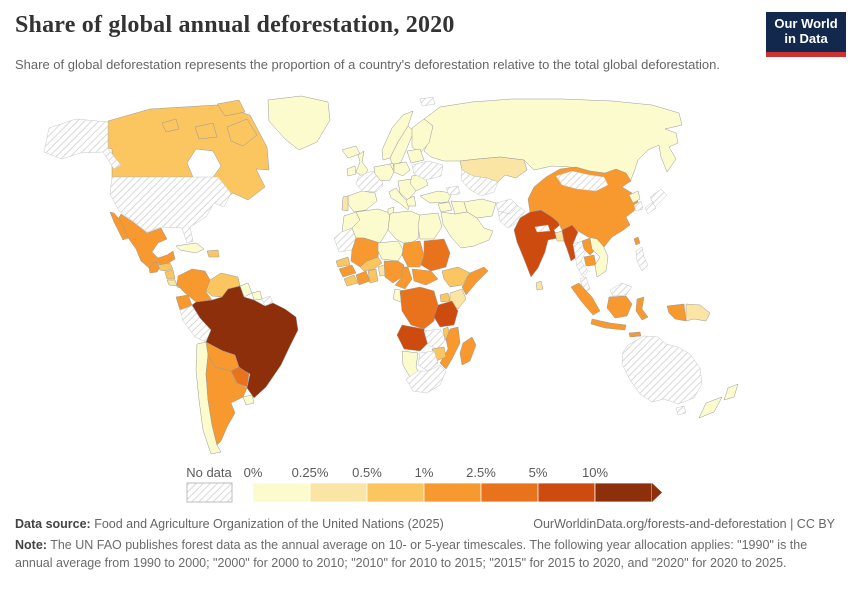 The height and width of the screenshot is (600, 850). What do you see at coordinates (402, 169) in the screenshot?
I see `country-poland` at bounding box center [402, 169].